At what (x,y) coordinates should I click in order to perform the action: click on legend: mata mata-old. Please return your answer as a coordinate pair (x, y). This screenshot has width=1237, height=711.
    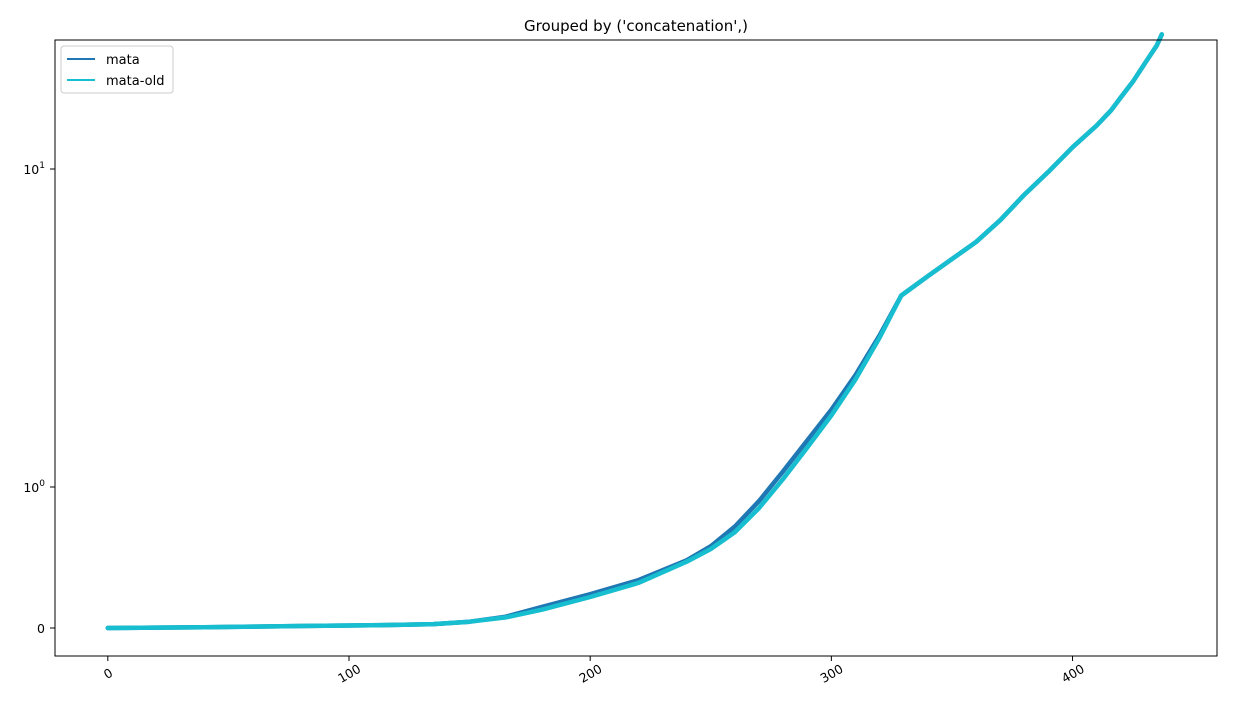
    Looking at the image, I should click on (117, 69).